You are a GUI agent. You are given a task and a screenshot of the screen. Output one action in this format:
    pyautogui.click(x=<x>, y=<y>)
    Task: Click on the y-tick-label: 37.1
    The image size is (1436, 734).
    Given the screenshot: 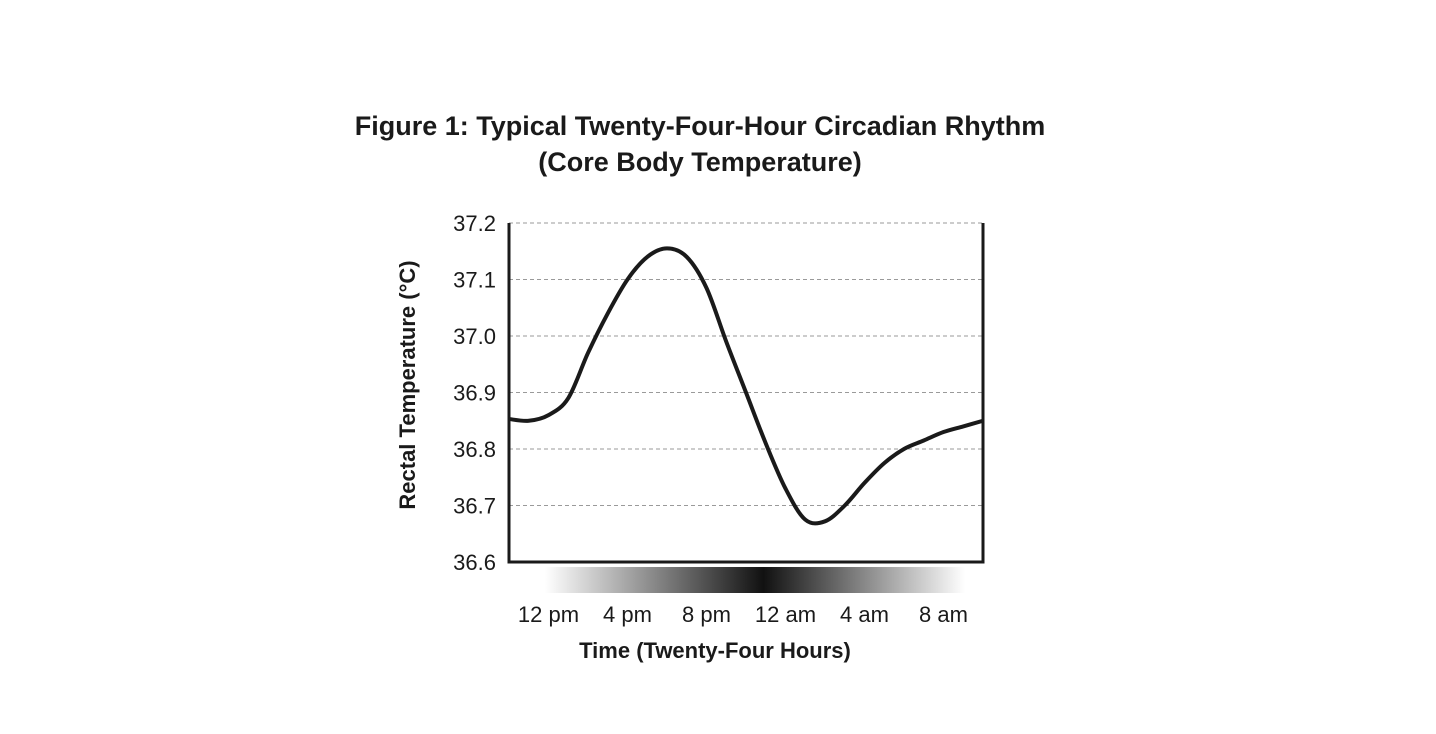 What is the action you would take?
    pyautogui.click(x=474, y=280)
    